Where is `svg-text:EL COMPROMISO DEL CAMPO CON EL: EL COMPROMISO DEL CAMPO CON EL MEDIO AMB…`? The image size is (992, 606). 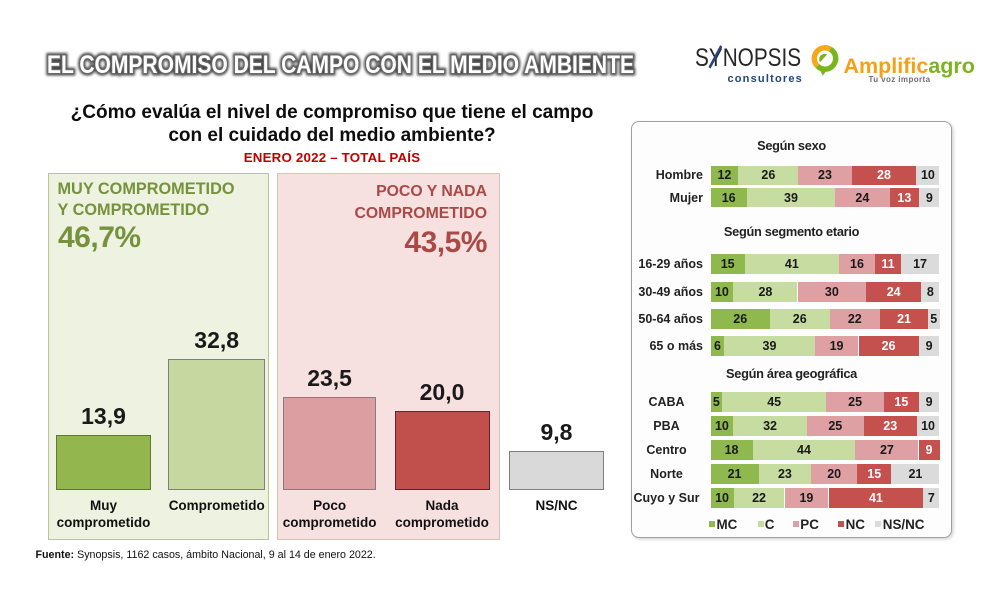
svg-text:EL COMPROMISO DEL CAMPO CON EL: EL COMPROMISO DEL CAMPO CON EL MEDIO AMB… is located at coordinates (340, 65).